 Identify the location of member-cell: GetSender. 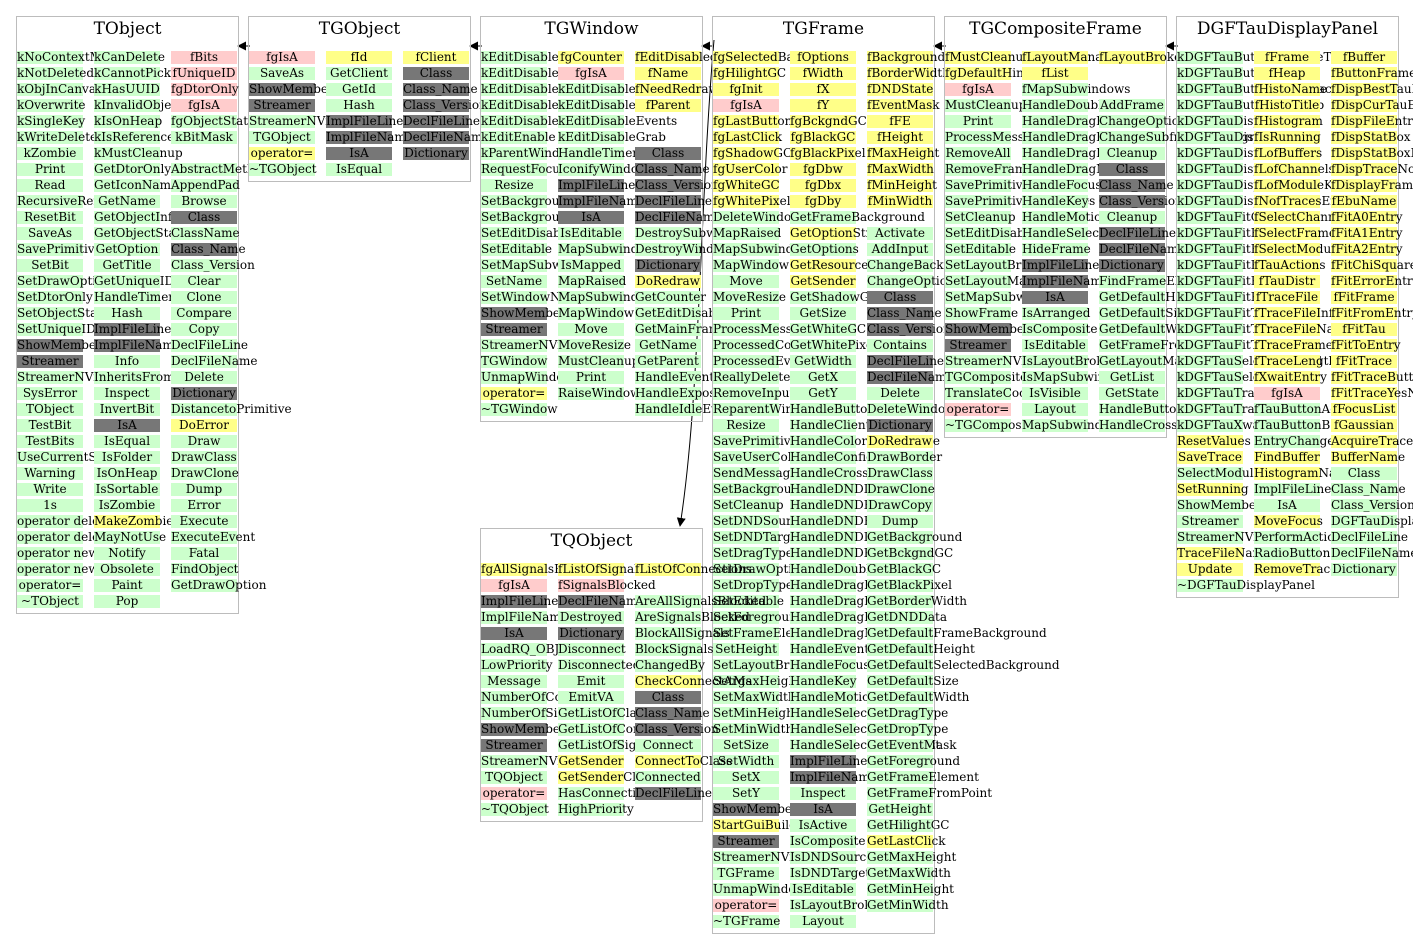
(591, 761).